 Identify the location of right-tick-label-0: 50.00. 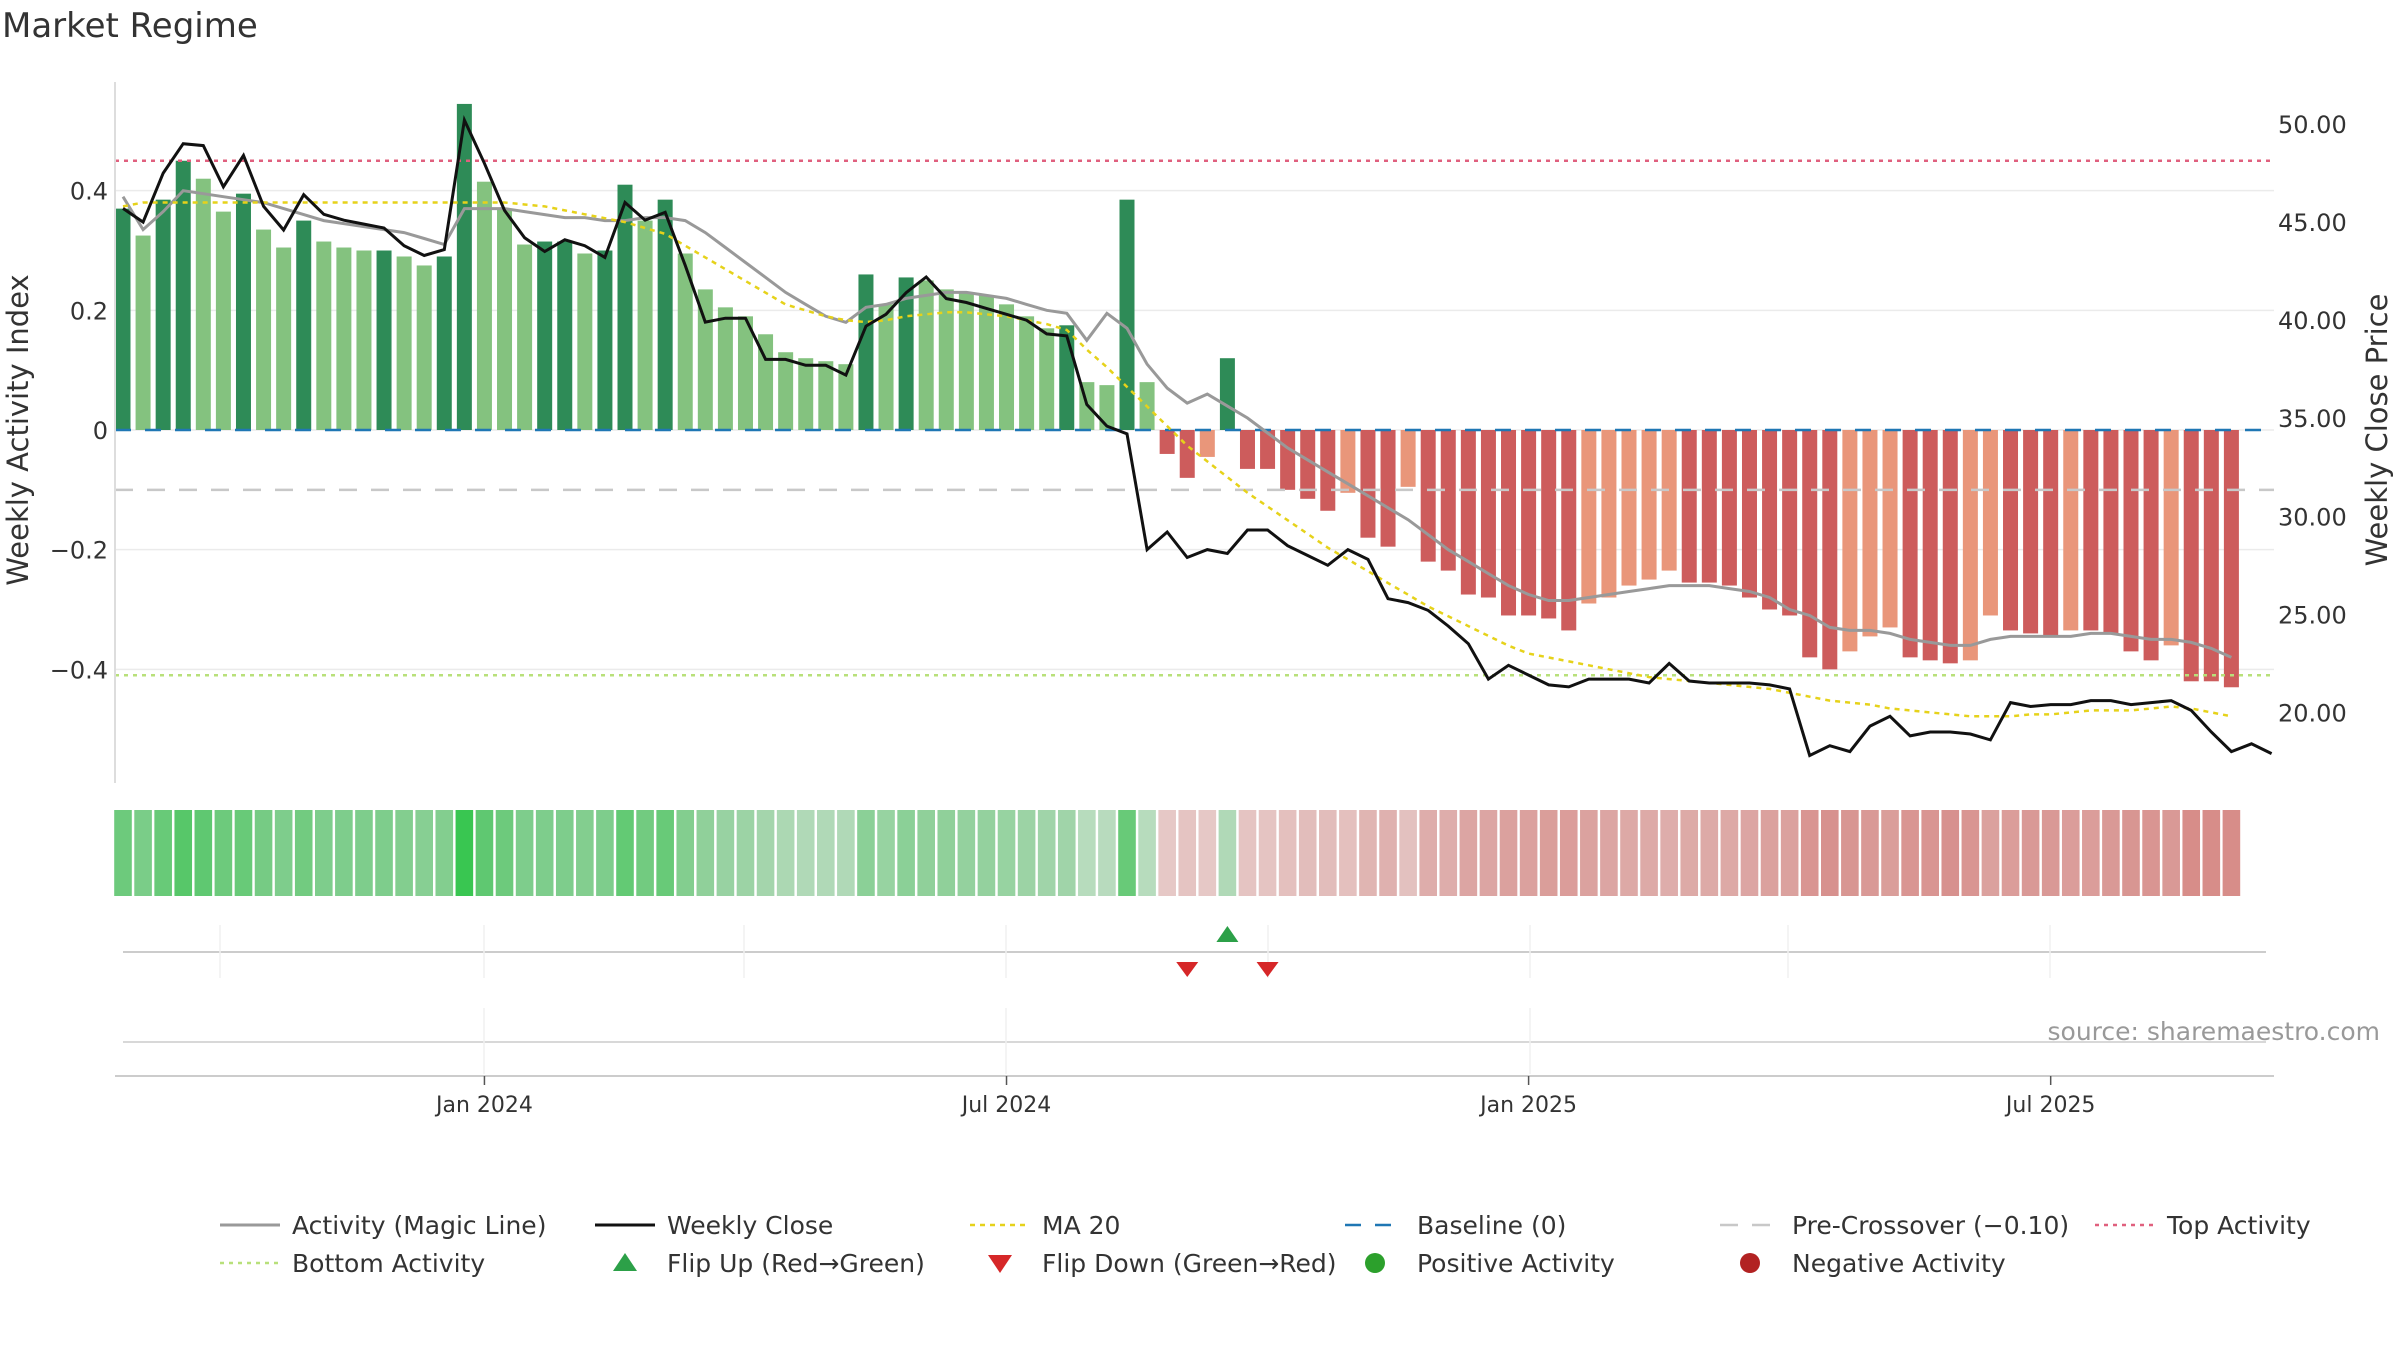
(2312, 125).